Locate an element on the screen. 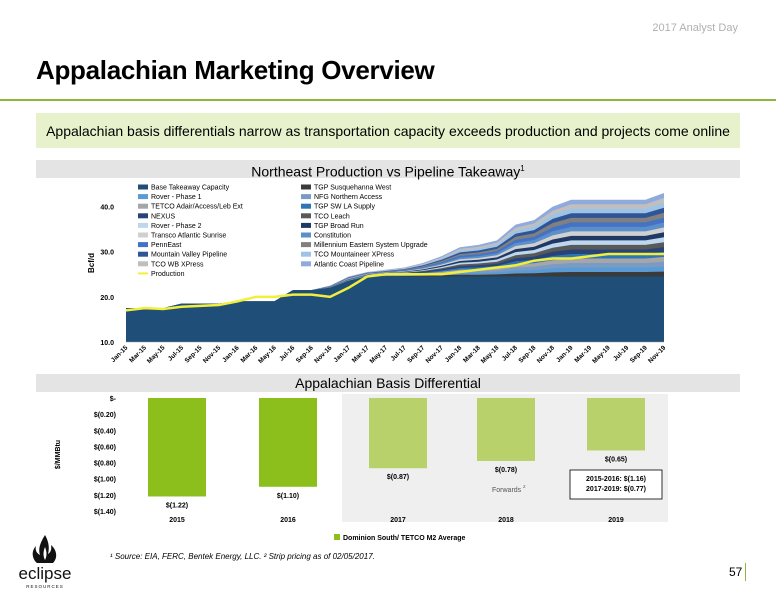 The image size is (776, 600). production-chart-title-sup: 1 is located at coordinates (522, 168).